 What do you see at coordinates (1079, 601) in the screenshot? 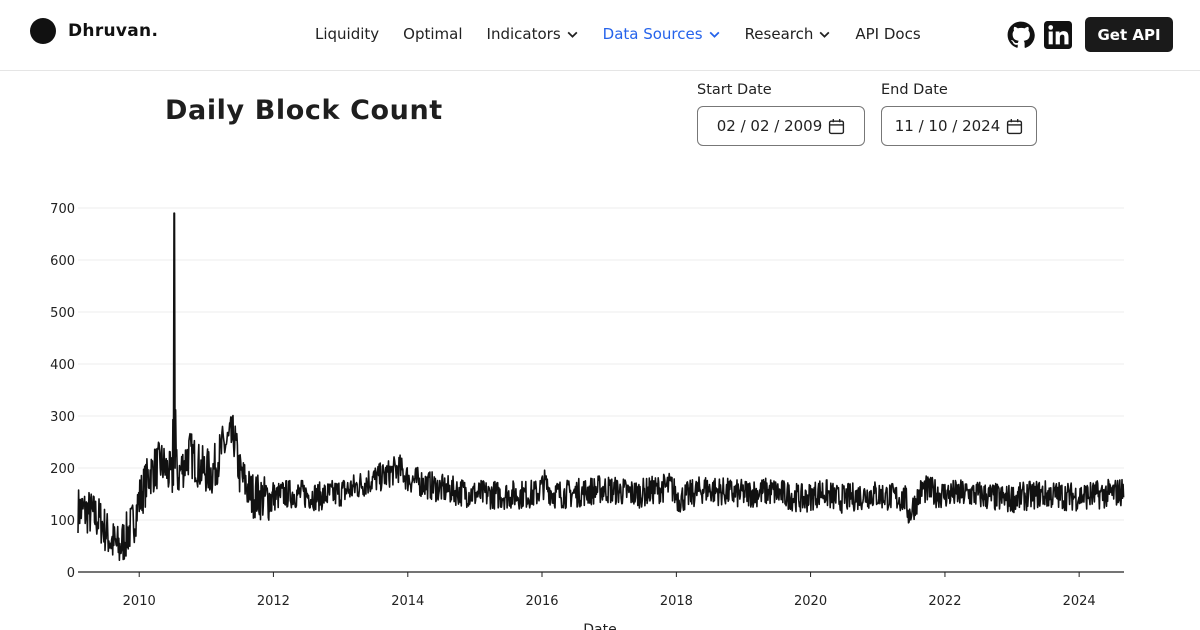
I see `x-tick-label: 2024` at bounding box center [1079, 601].